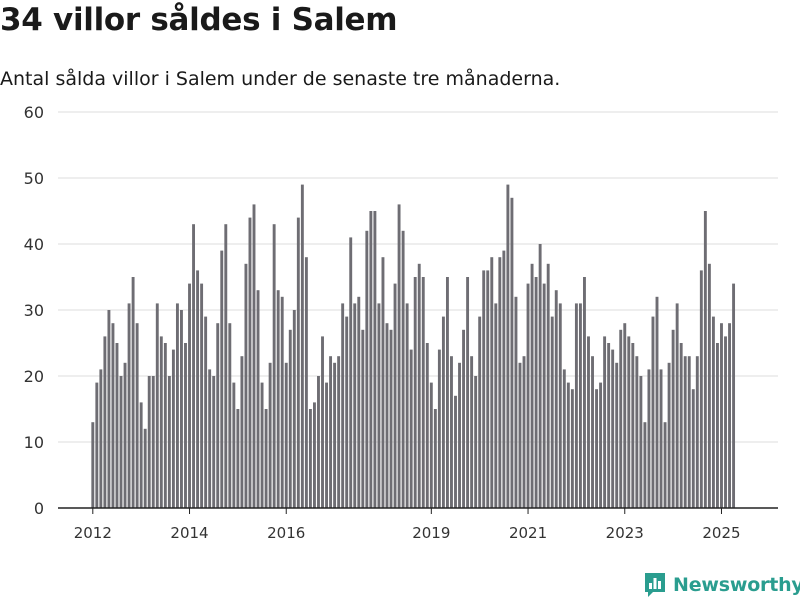  What do you see at coordinates (625, 533) in the screenshot?
I see `x-tick-label: 2023` at bounding box center [625, 533].